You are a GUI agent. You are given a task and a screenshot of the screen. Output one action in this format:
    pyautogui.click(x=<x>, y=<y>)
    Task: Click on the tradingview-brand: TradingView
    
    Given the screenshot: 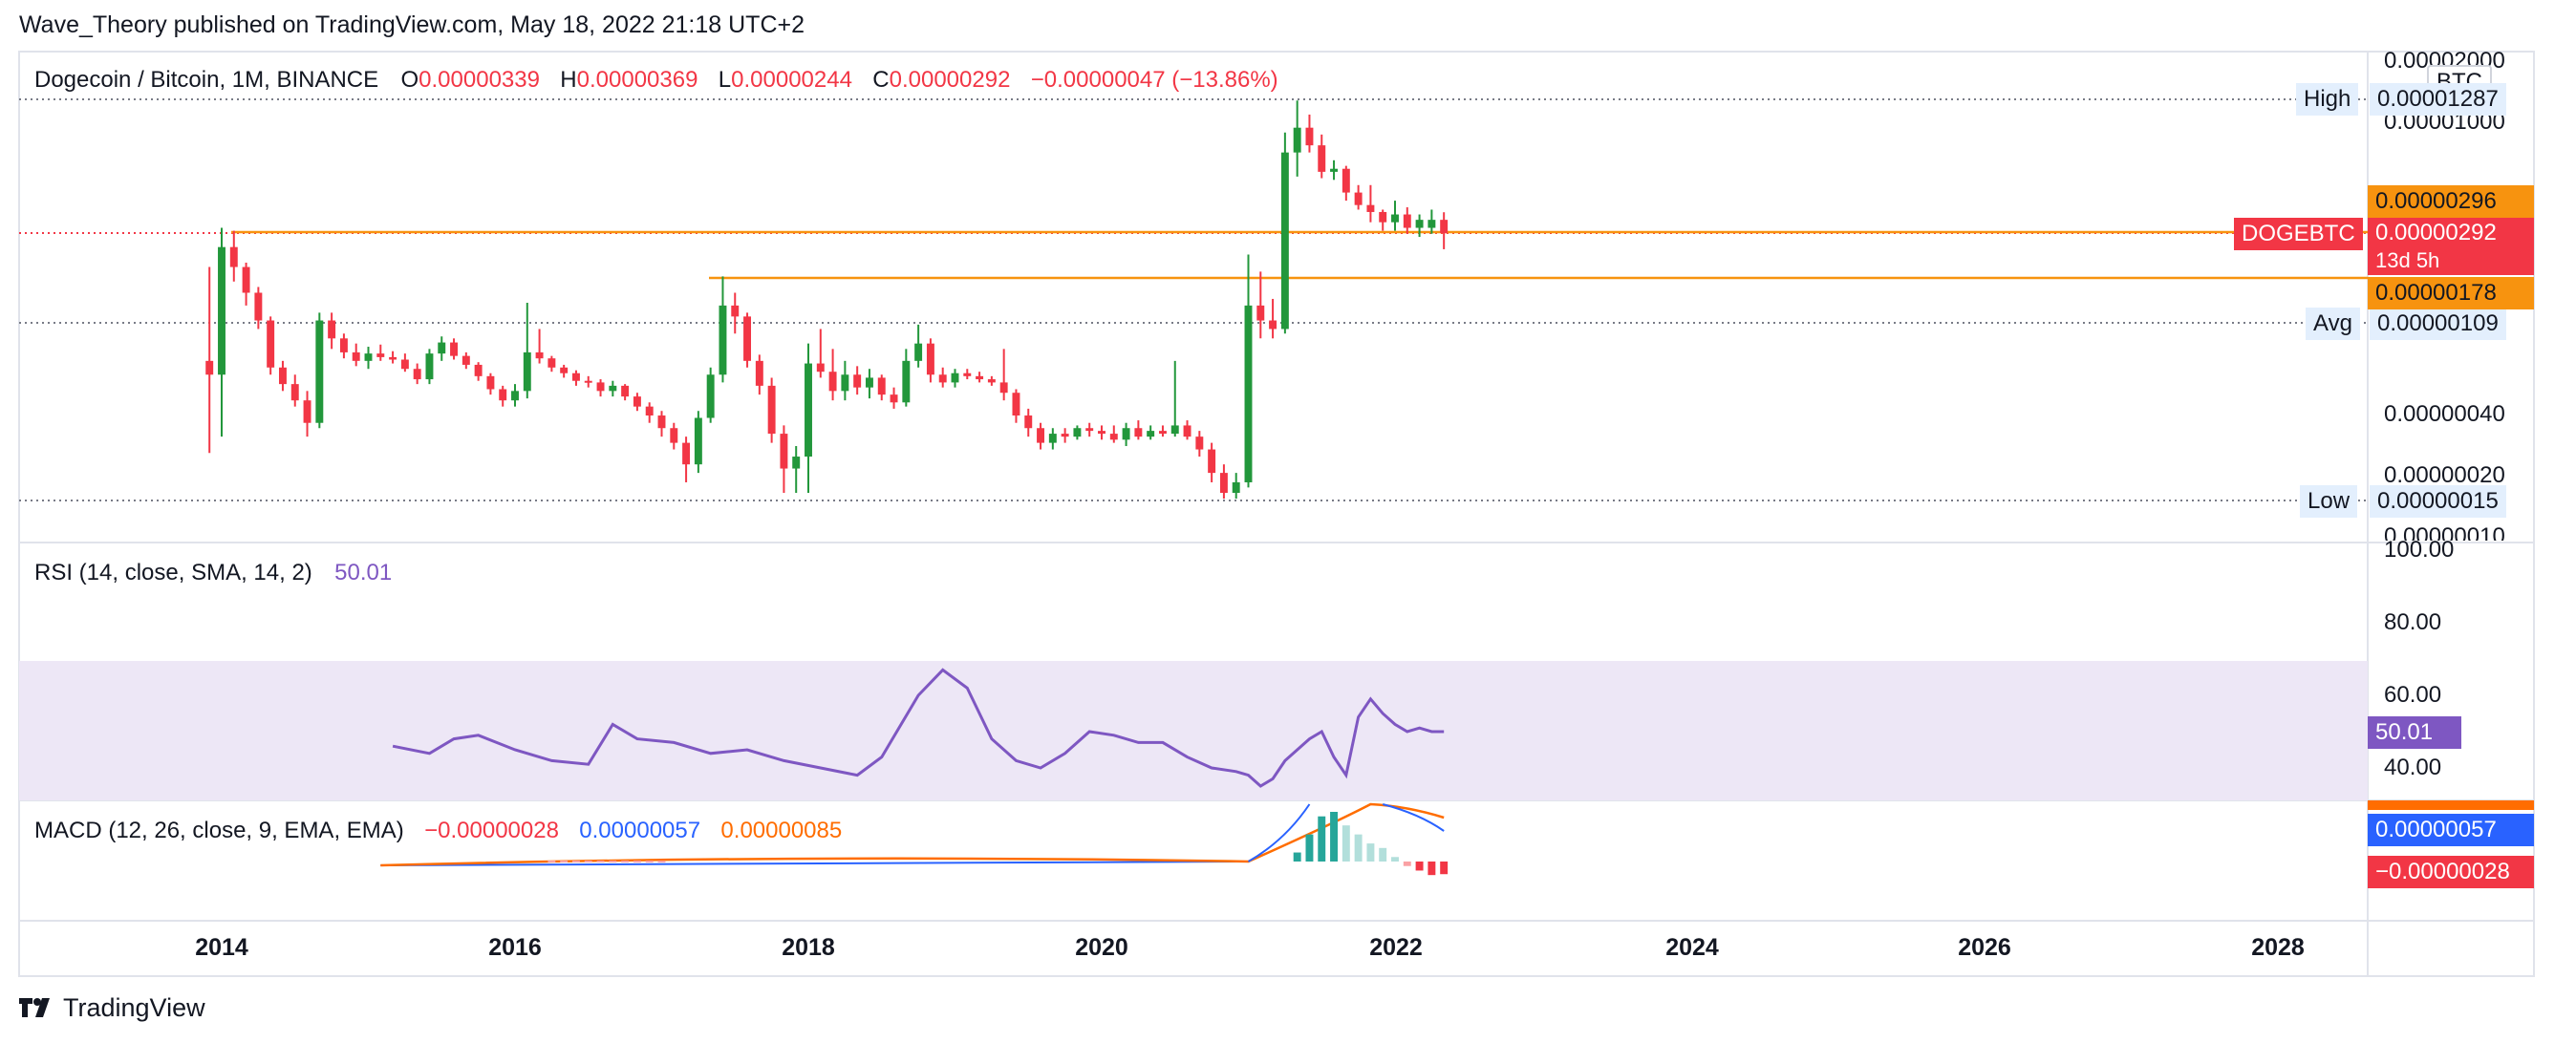 What is the action you would take?
    pyautogui.click(x=112, y=1008)
    